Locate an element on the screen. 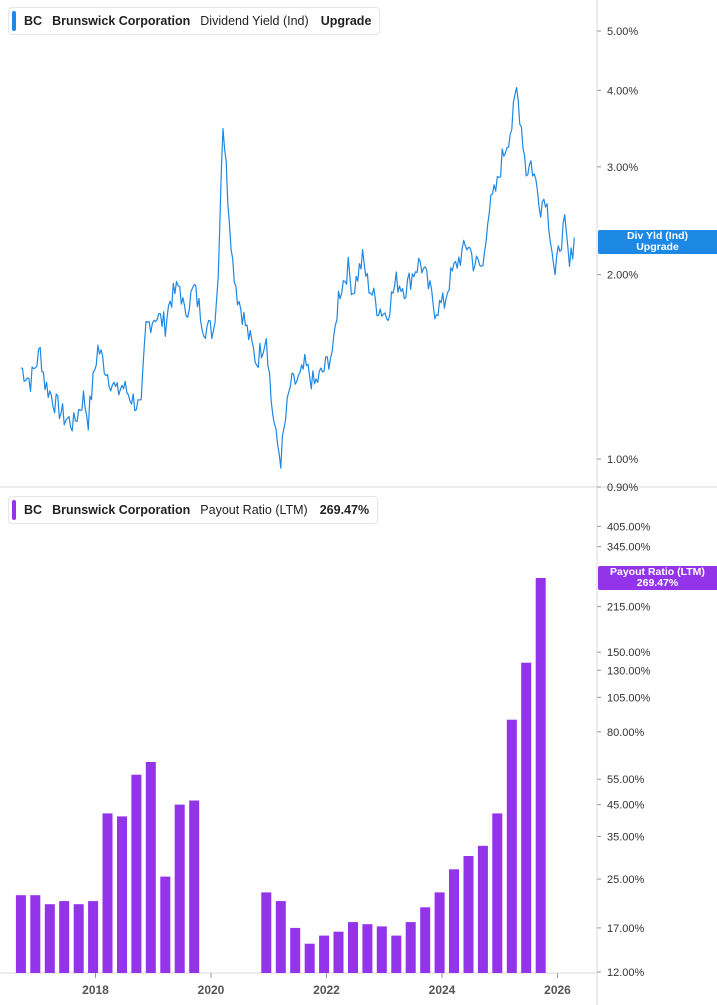  y-tick-label: 405.00% is located at coordinates (629, 527).